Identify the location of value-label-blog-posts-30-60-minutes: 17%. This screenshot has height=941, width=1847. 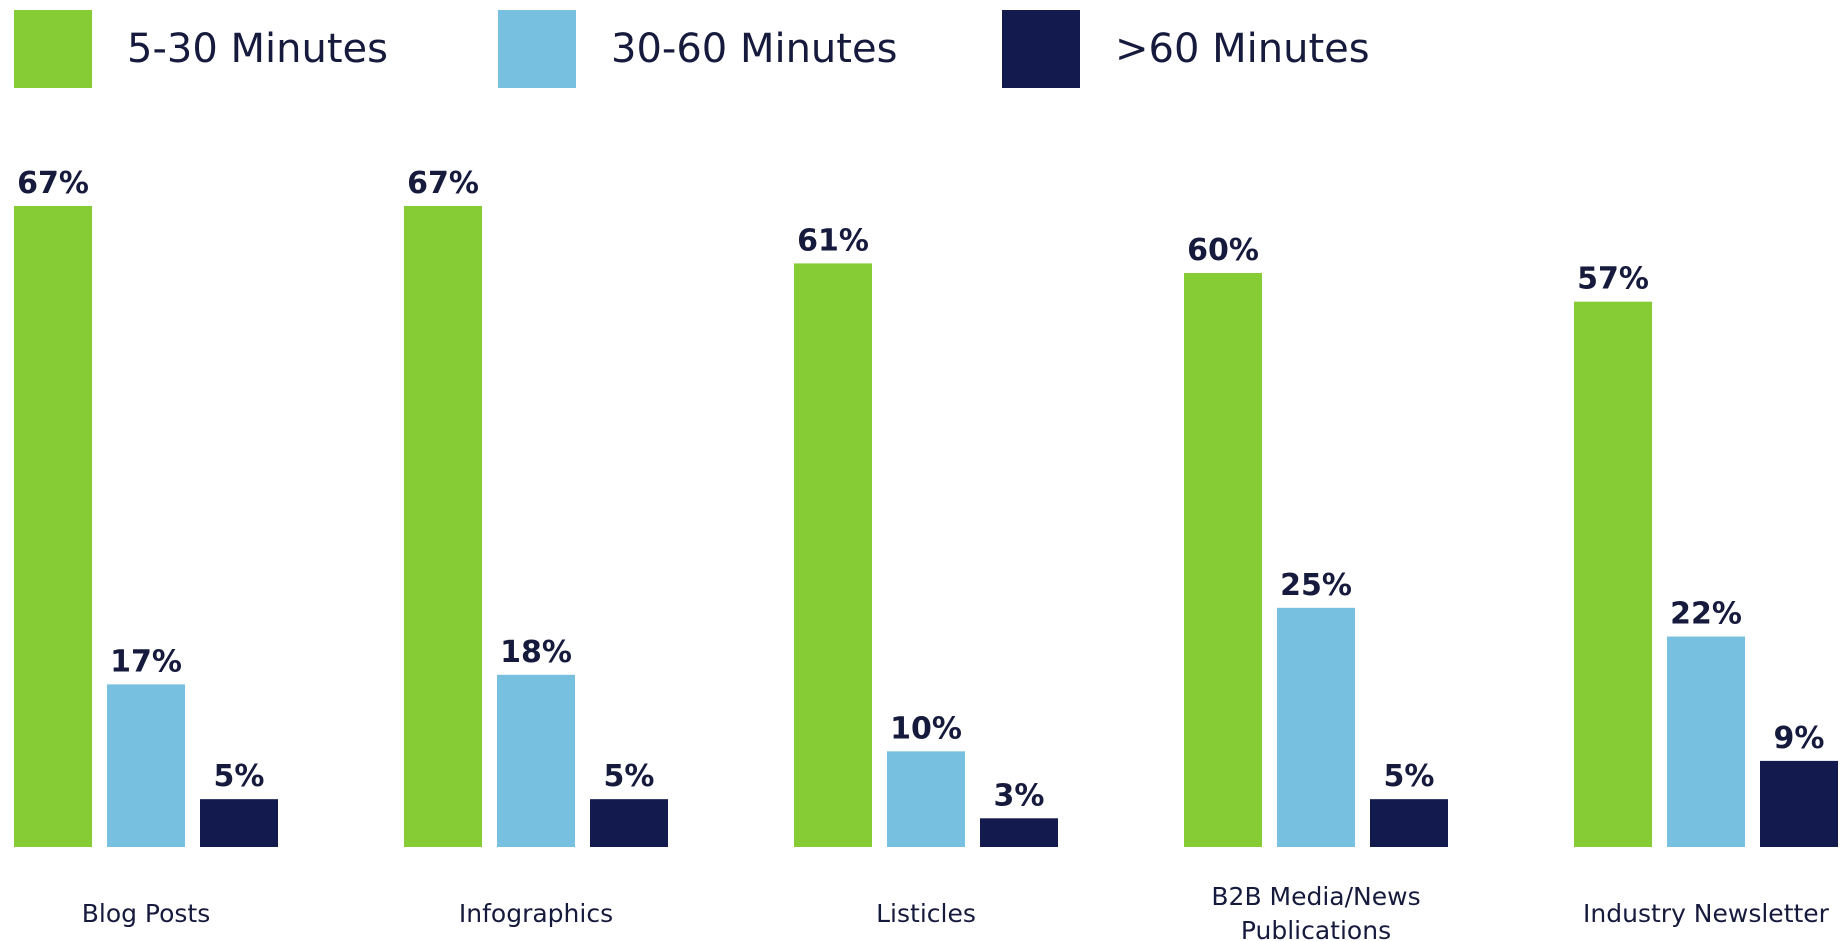
(146, 661).